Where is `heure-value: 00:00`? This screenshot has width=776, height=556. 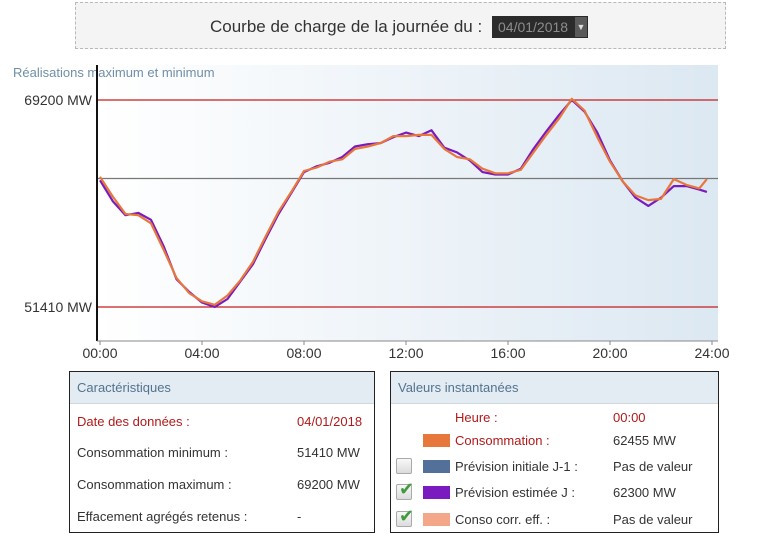 heure-value: 00:00 is located at coordinates (629, 417).